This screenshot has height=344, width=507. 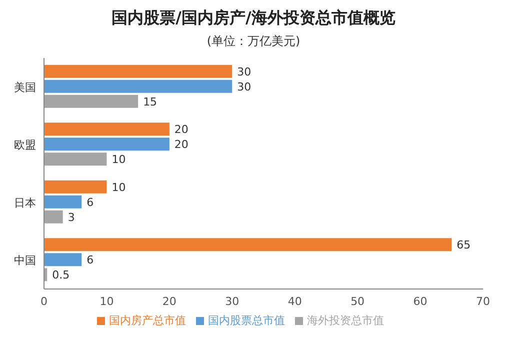 What do you see at coordinates (345, 320) in the screenshot?
I see `legend-label: 海外投资总市值` at bounding box center [345, 320].